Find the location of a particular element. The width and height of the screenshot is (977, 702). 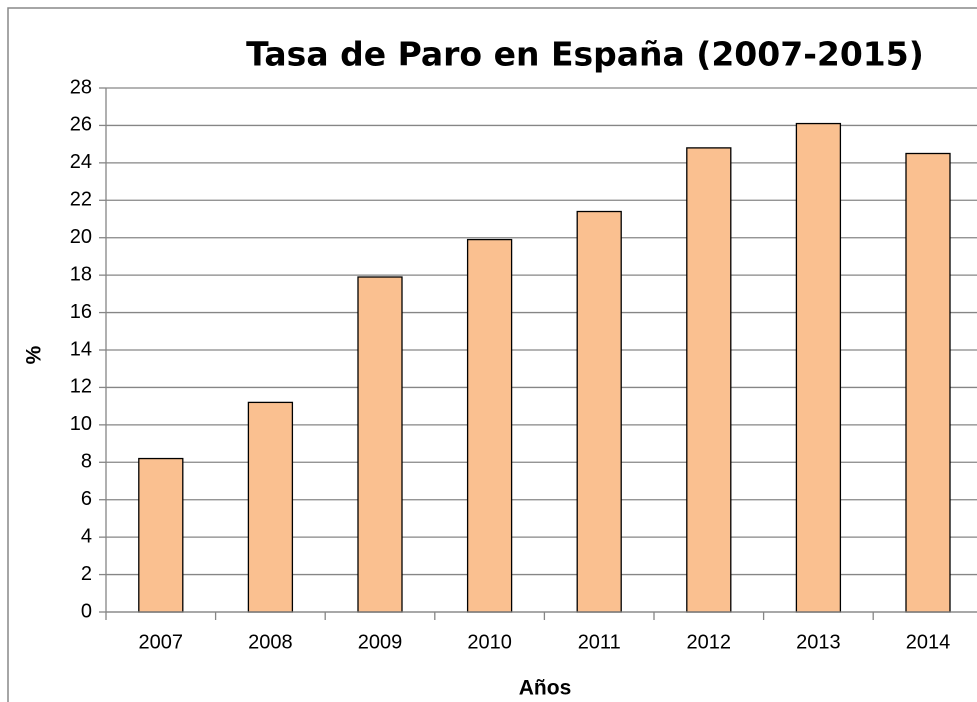

y-tick-label: 16 is located at coordinates (81, 312).